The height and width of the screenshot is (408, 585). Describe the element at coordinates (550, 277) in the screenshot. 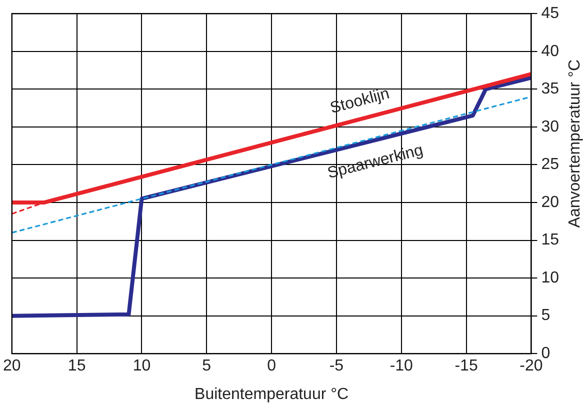

I see `y-tick-label: 10` at that location.